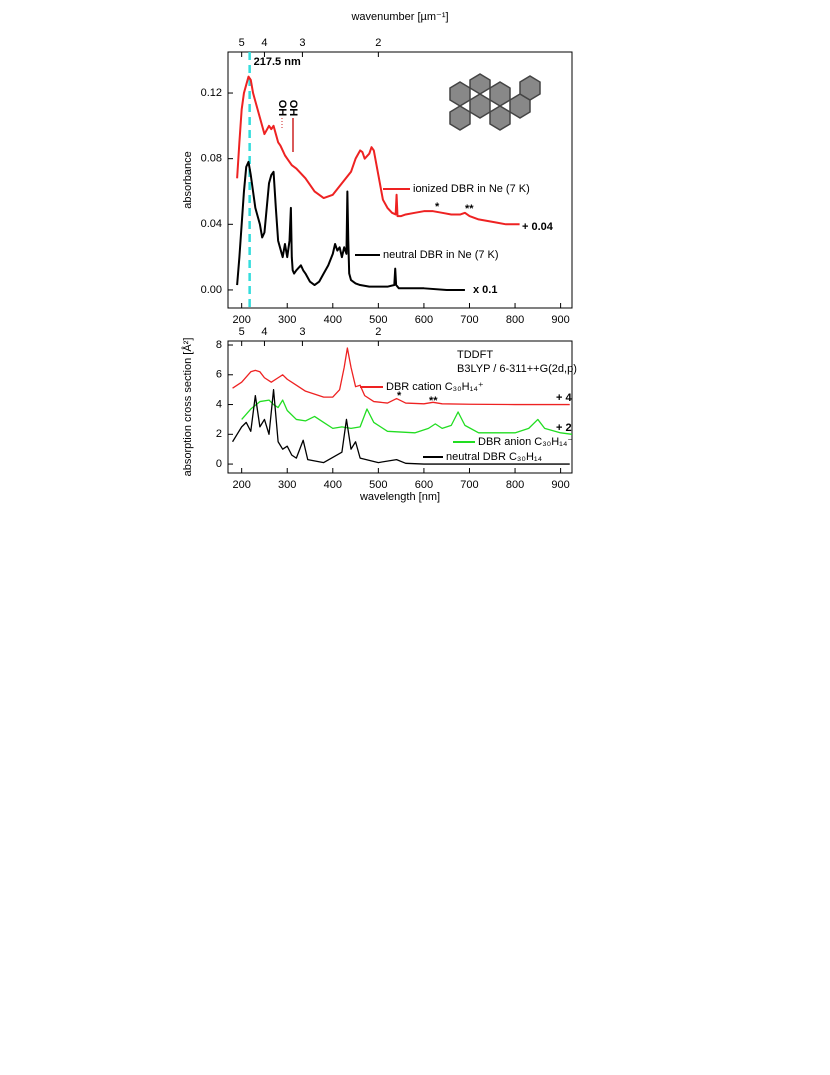 This screenshot has width=830, height=1075. Describe the element at coordinates (211, 93) in the screenshot. I see `y-tick-label: 0.12` at that location.